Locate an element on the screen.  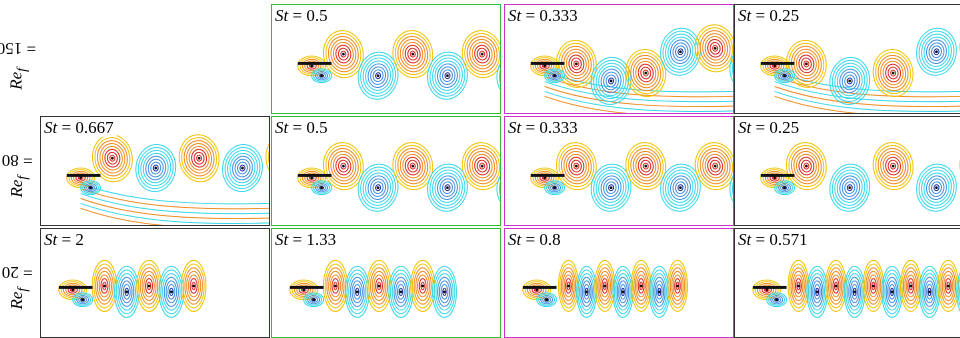
strouhal-label: St = 0.571 is located at coordinates (774, 239).